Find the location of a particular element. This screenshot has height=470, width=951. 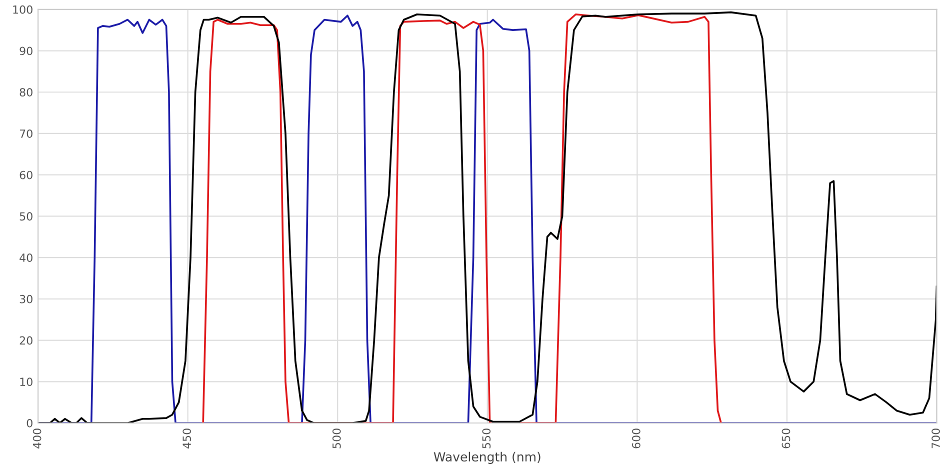

x-tick-label: 450 is located at coordinates (187, 438).